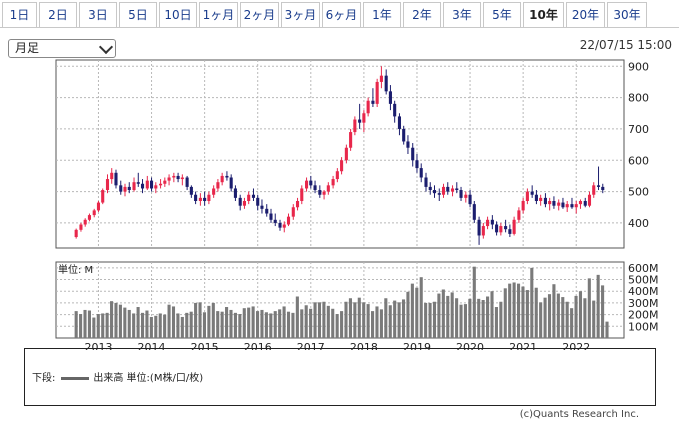  Describe the element at coordinates (502, 15) in the screenshot. I see `tab-13: 5年` at that location.